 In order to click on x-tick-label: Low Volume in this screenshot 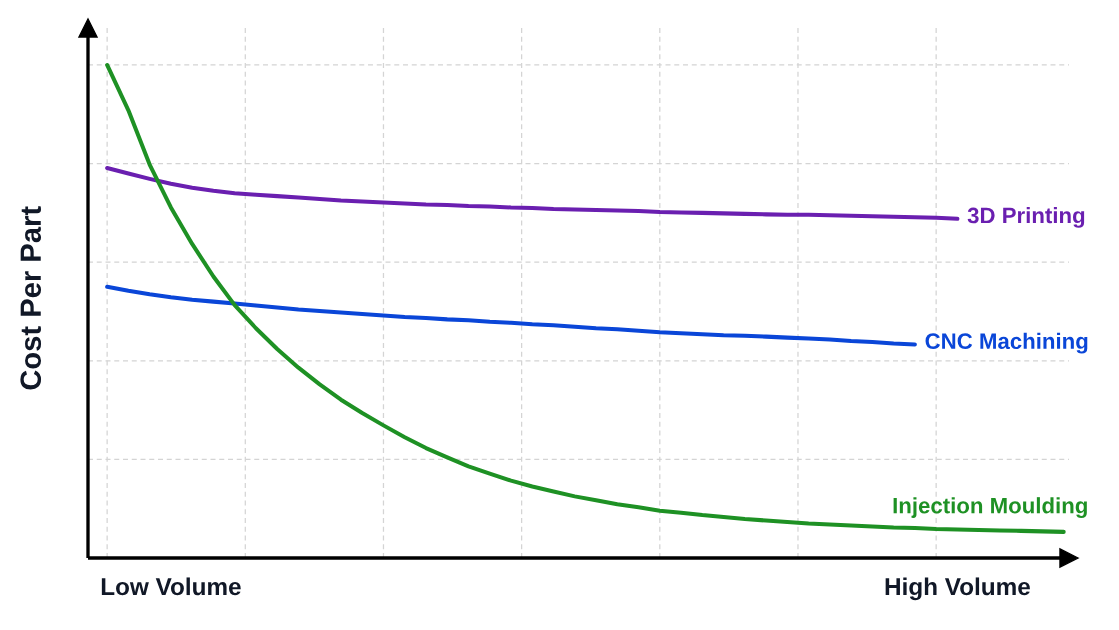, I will do `click(171, 586)`.